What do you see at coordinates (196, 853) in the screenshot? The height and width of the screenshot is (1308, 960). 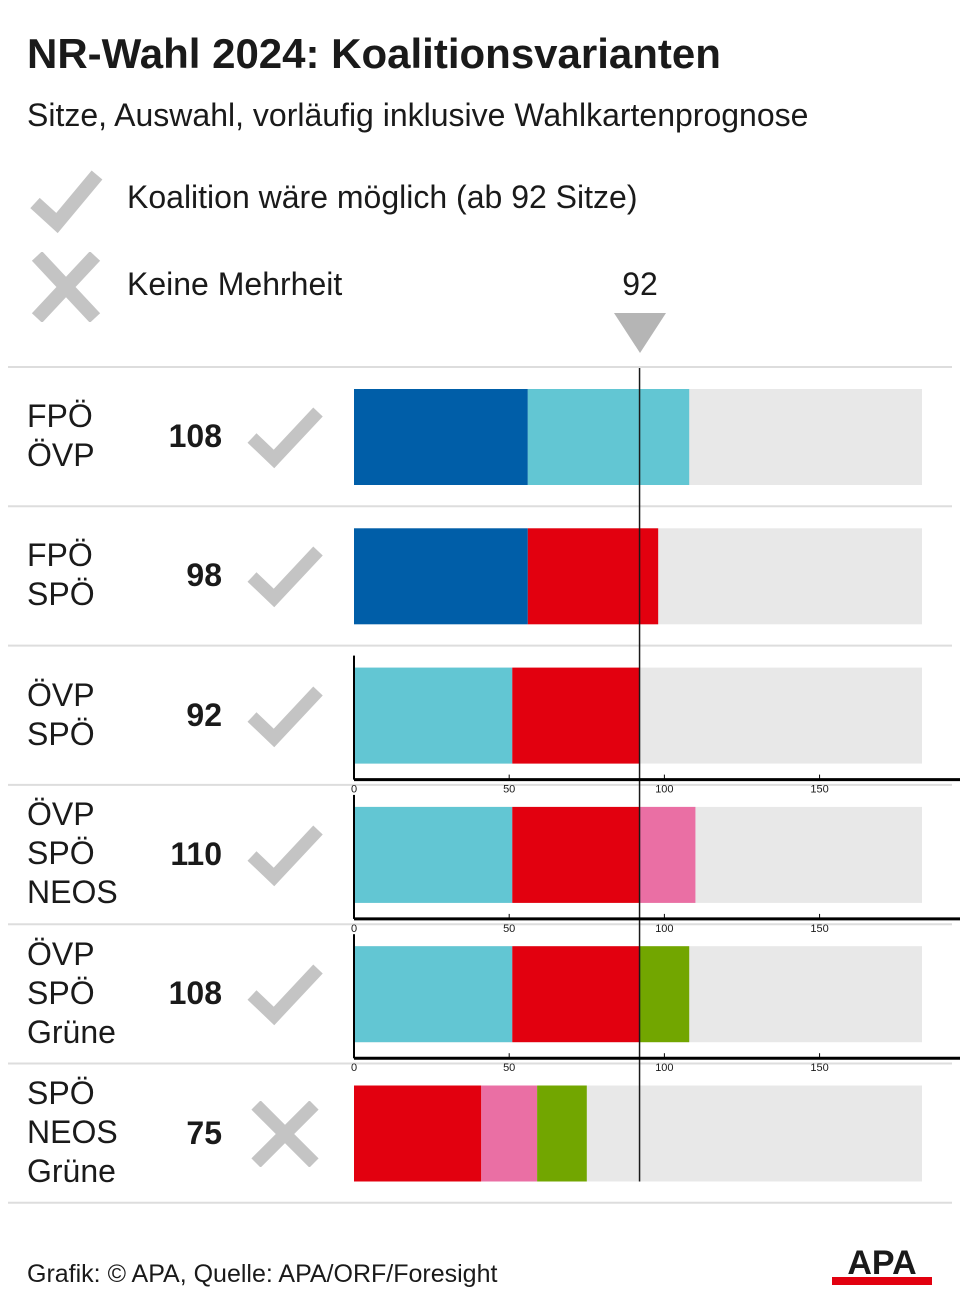 I see `seat-total: 110` at bounding box center [196, 853].